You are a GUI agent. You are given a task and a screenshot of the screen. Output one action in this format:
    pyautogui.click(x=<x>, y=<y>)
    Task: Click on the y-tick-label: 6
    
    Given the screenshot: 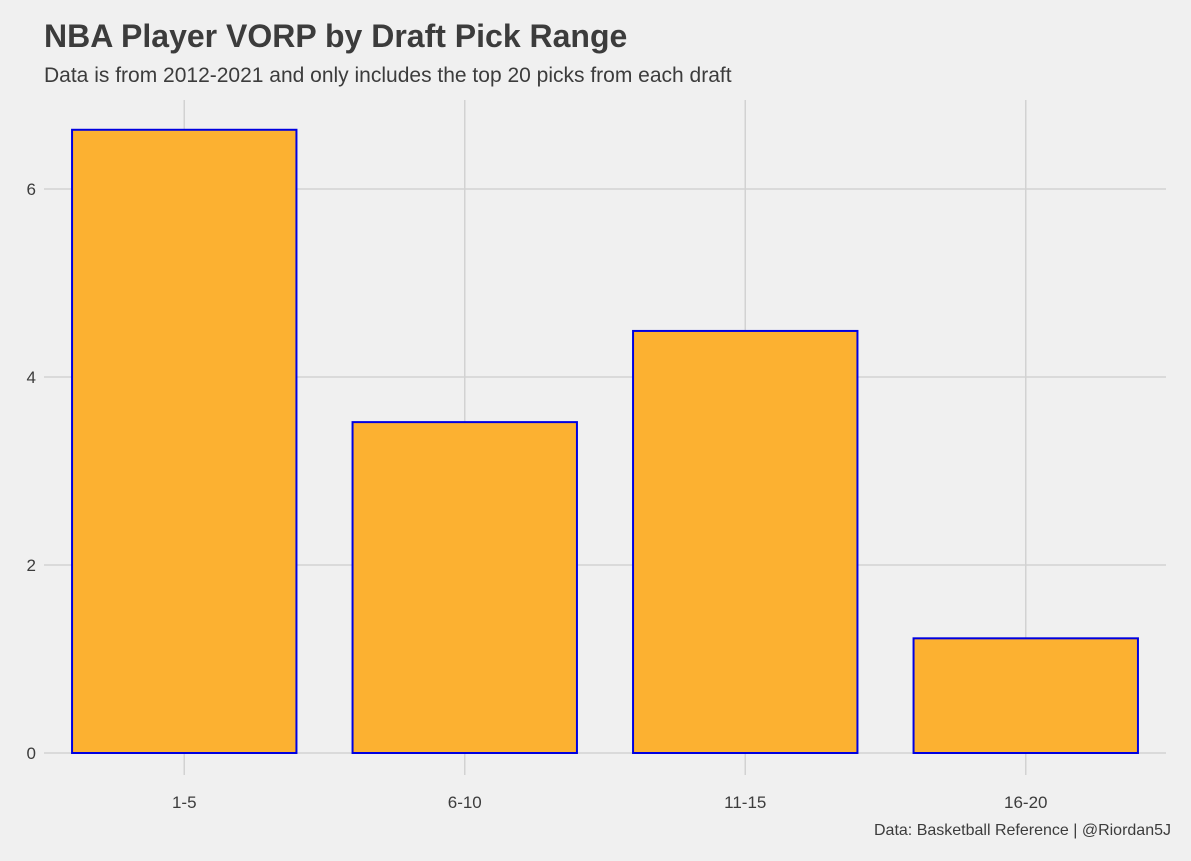 What is the action you would take?
    pyautogui.click(x=31, y=189)
    